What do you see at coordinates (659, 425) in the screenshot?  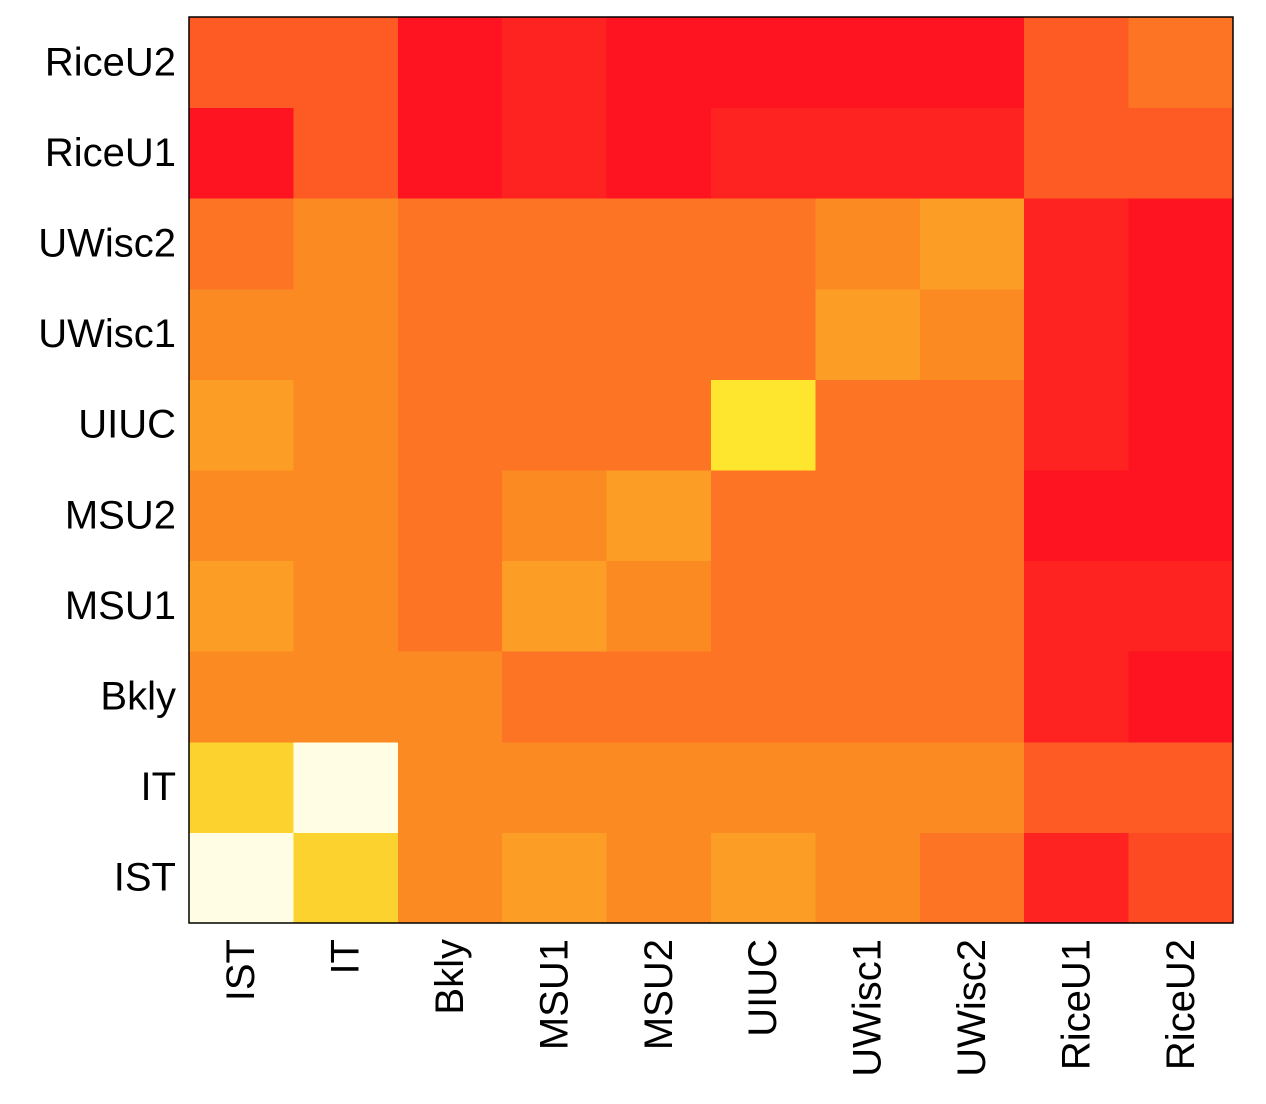 I see `heatmap-cell-UIUC-MSU2` at bounding box center [659, 425].